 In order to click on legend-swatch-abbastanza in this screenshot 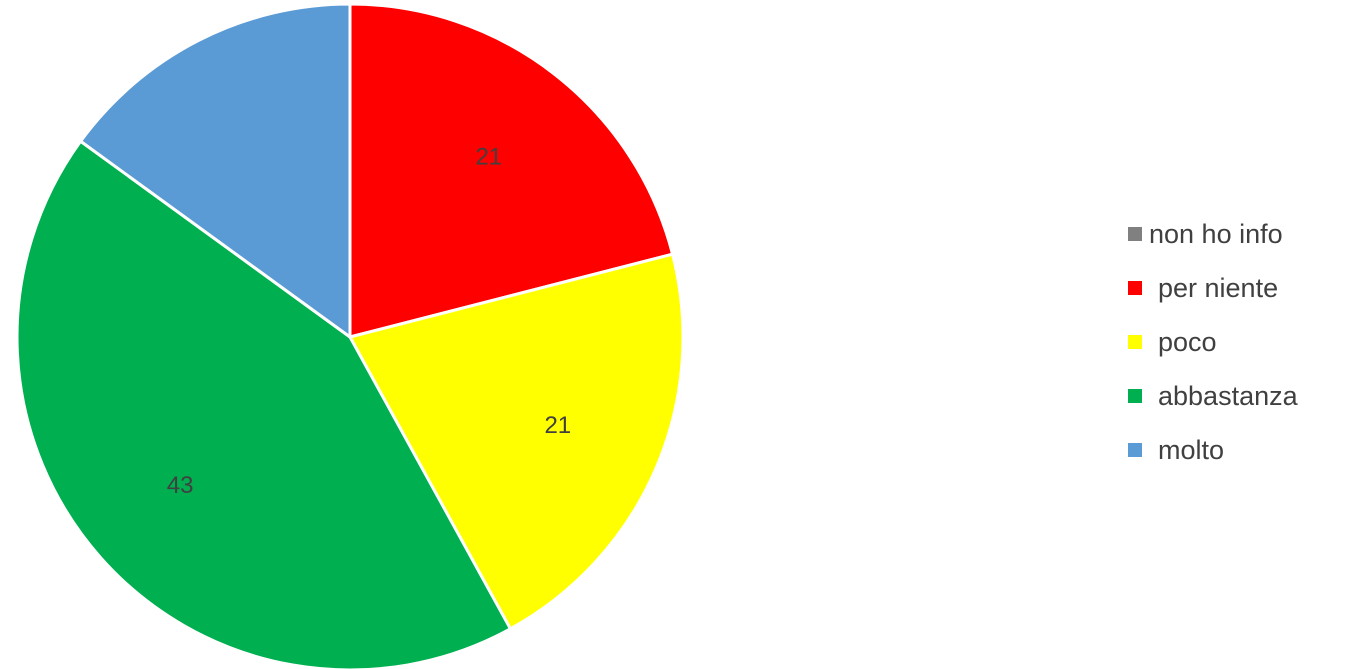, I will do `click(1135, 396)`.